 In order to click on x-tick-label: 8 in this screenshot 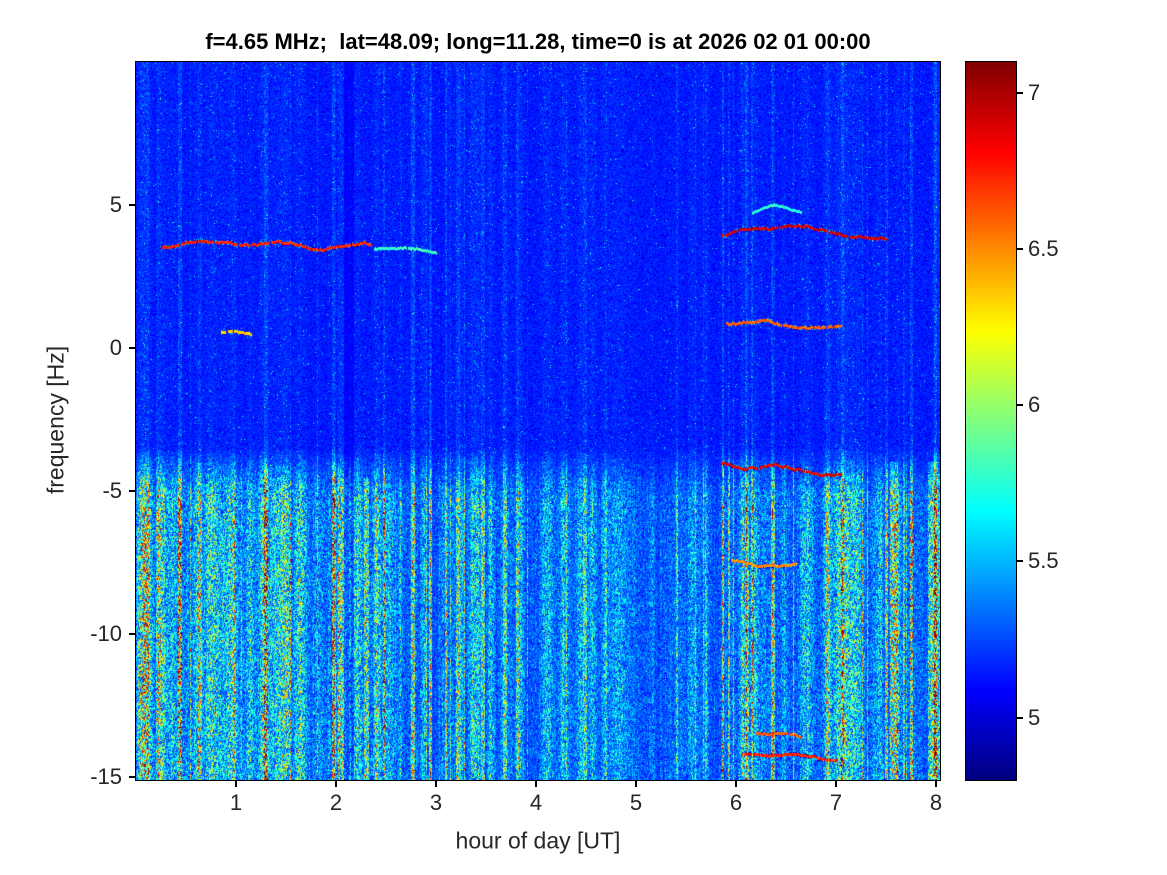, I will do `click(936, 802)`.